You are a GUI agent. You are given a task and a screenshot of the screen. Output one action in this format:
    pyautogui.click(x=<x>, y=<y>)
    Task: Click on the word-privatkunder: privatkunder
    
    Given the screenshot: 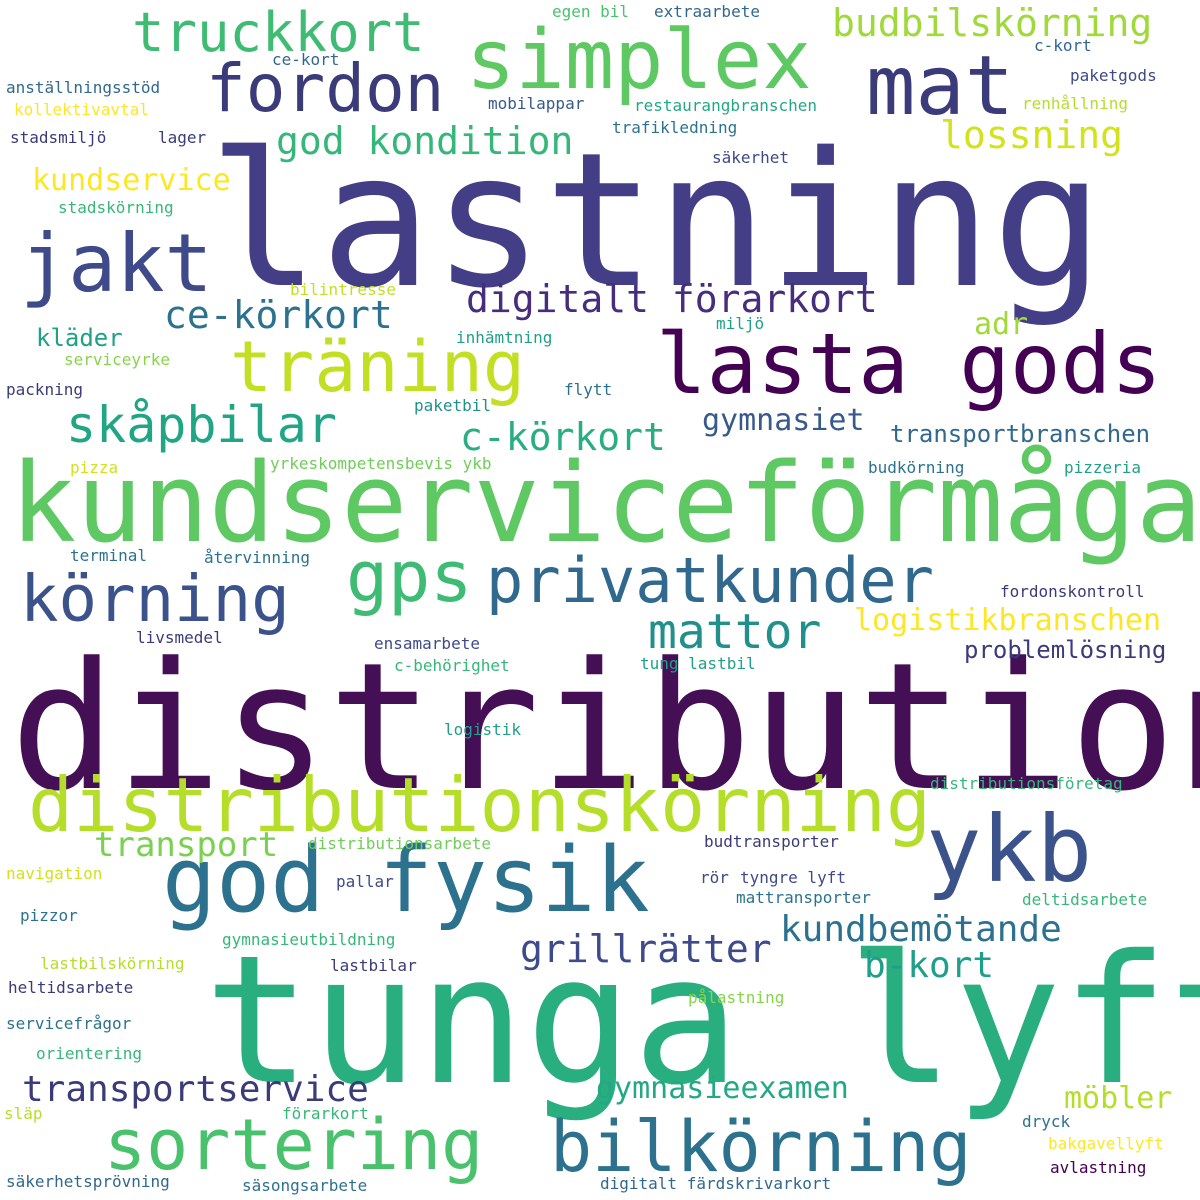 What is the action you would take?
    pyautogui.click(x=710, y=580)
    